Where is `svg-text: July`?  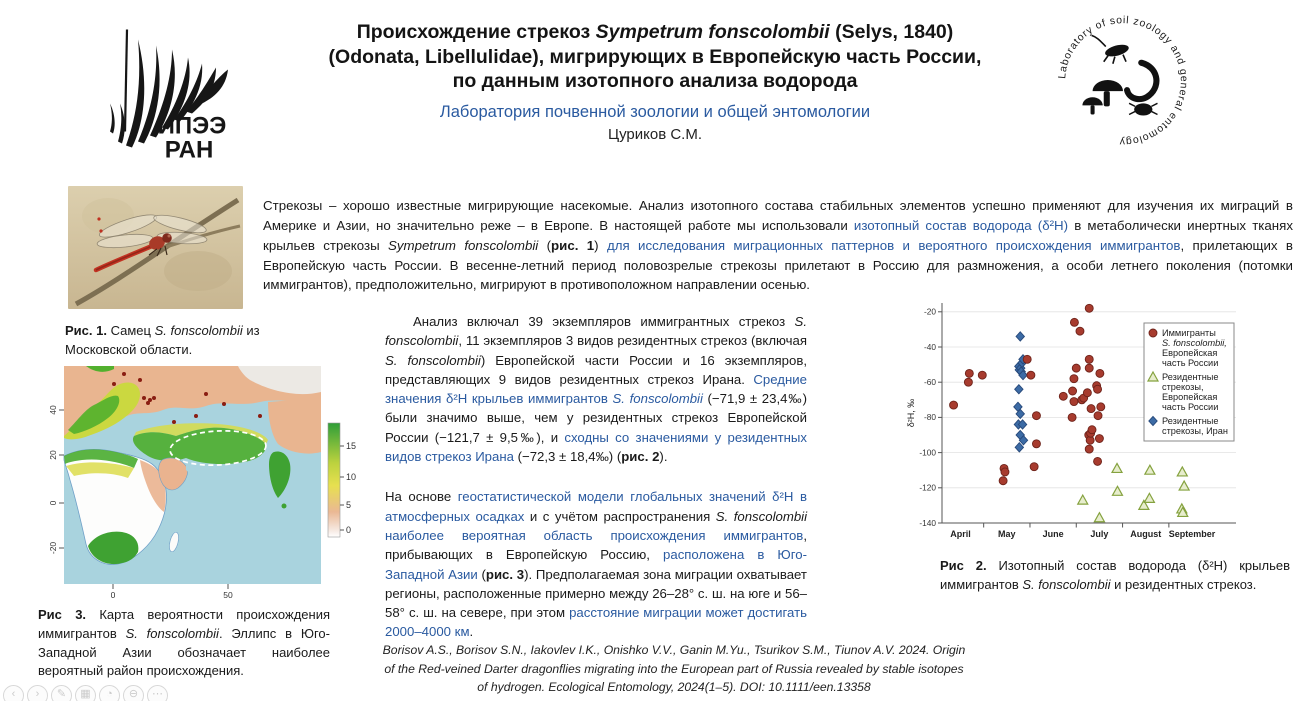 svg-text: July is located at coordinates (1099, 534).